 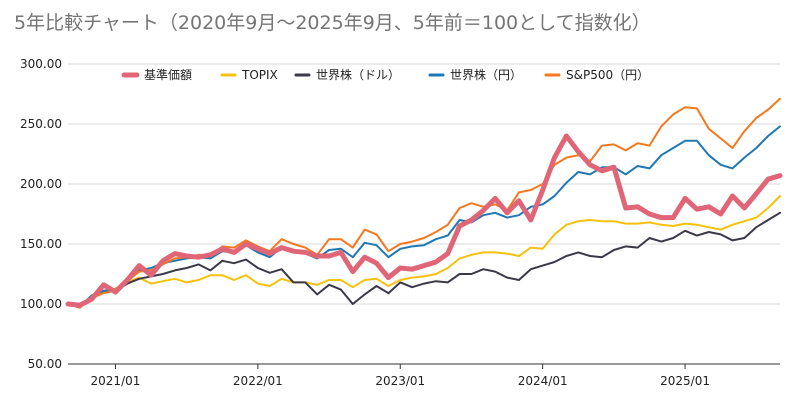 I want to click on chart-title: 5年比較チャート（2020年9月～2025年9月、5年前＝100として指数化）, so click(x=332, y=23).